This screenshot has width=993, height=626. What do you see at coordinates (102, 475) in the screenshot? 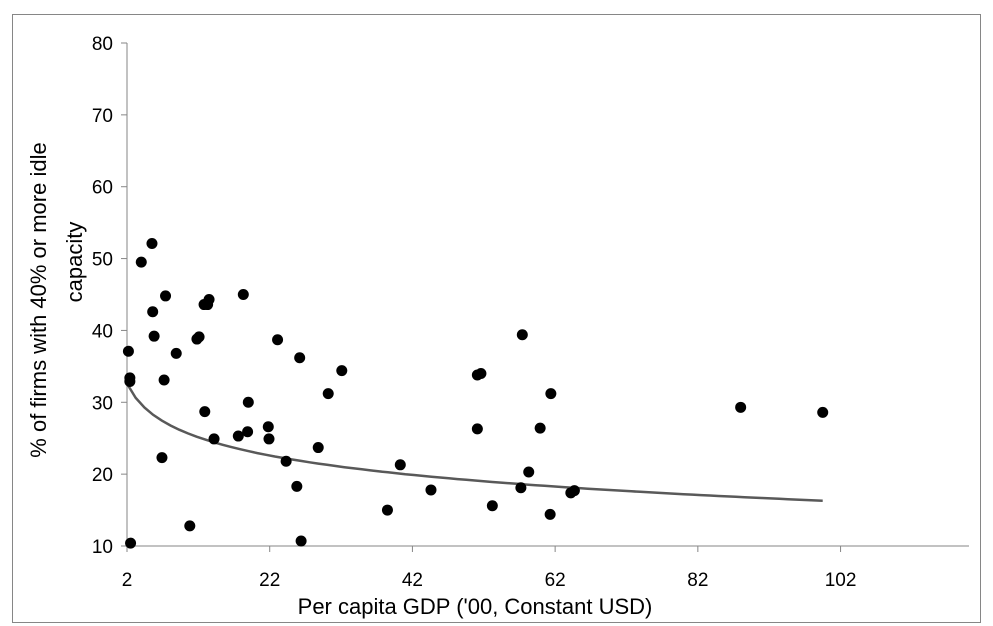
I see `y-tick-label: 20` at bounding box center [102, 475].